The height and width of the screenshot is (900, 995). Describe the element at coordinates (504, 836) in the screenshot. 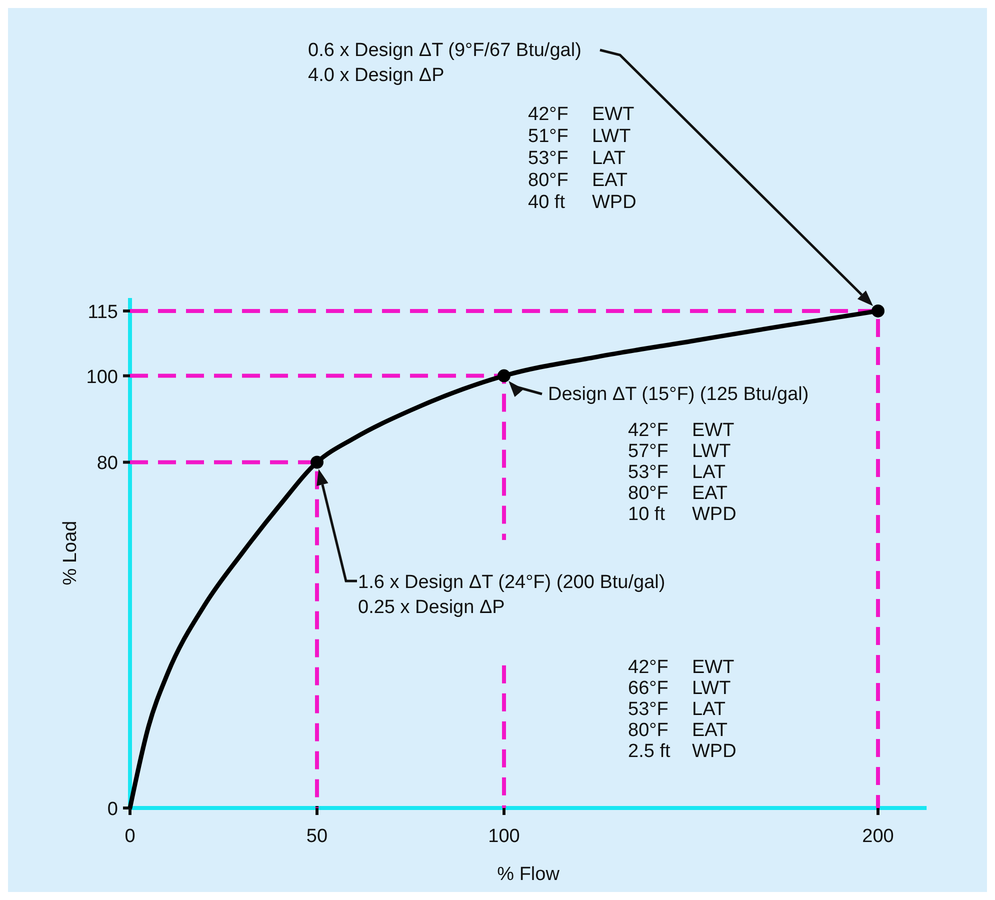

I see `x-tick-label: 100` at that location.